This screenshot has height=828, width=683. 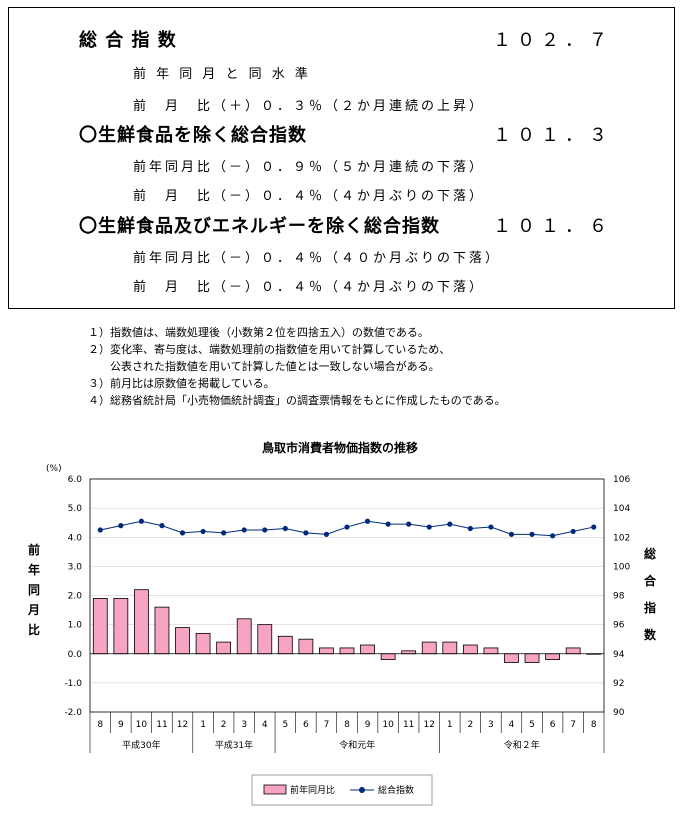 What do you see at coordinates (512, 725) in the screenshot?
I see `x-tick-label: 4` at bounding box center [512, 725].